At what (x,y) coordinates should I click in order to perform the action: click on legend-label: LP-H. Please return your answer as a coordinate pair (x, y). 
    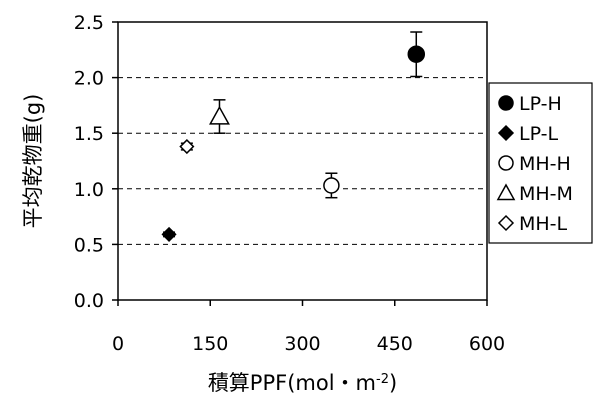
    Looking at the image, I should click on (540, 104).